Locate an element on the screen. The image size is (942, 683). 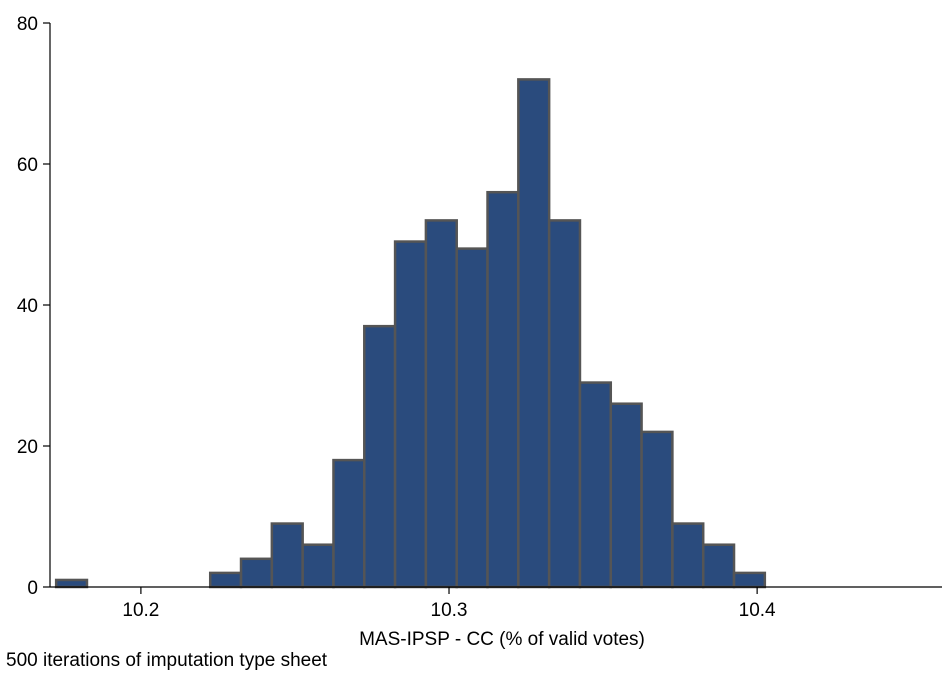
x-tick-label: 10.2 is located at coordinates (140, 610).